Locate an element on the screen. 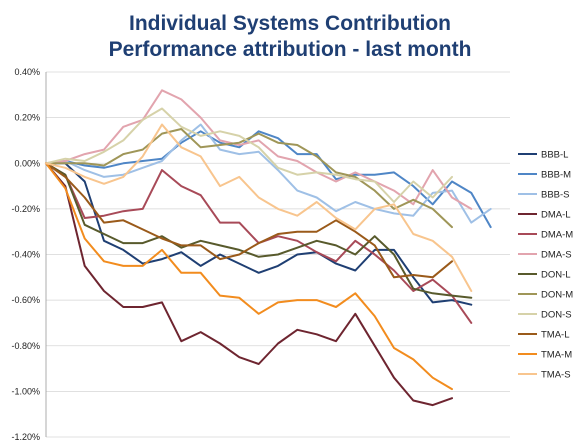 The image size is (583, 446). legend-label: DMA-L is located at coordinates (556, 215).